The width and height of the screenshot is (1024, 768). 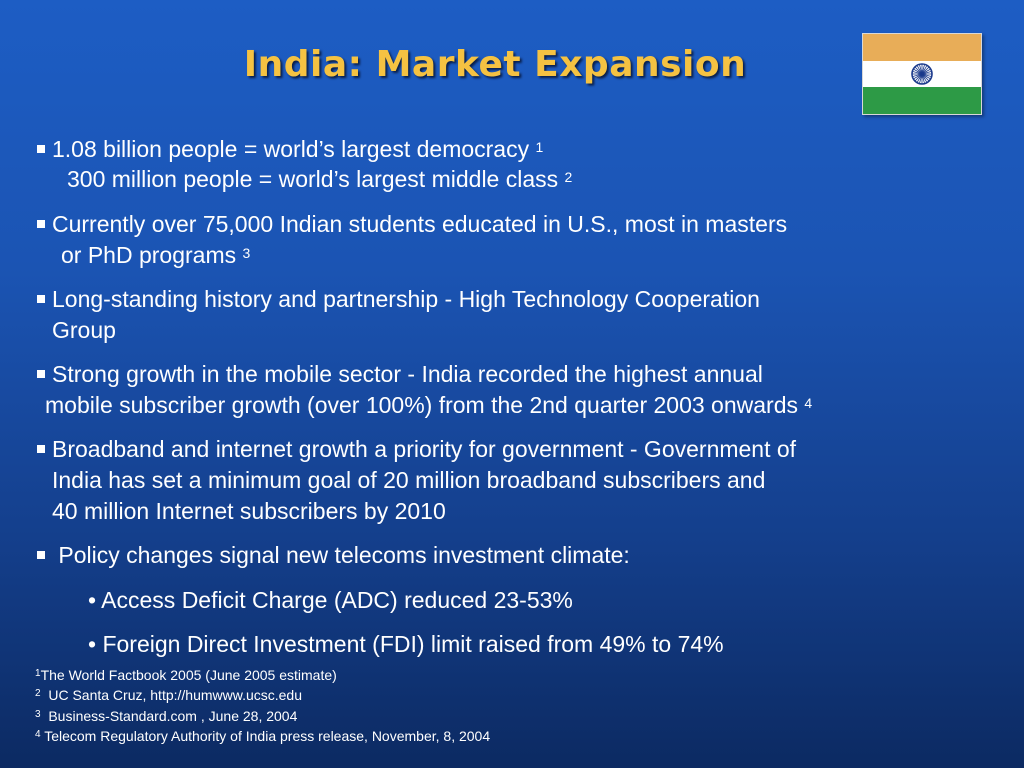 I want to click on page-title: India: Market Expansion, so click(x=495, y=64).